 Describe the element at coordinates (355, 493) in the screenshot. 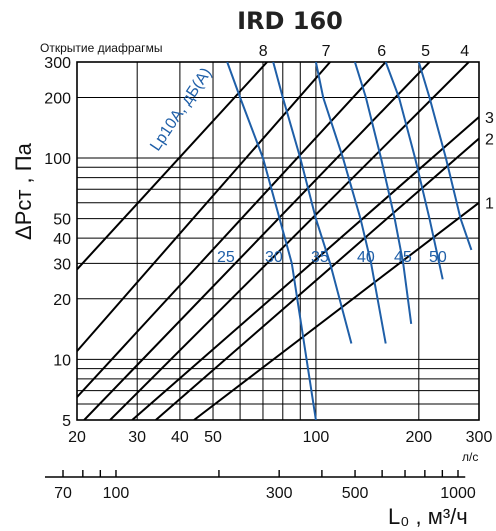

I see `x2-tick-label: 500` at that location.